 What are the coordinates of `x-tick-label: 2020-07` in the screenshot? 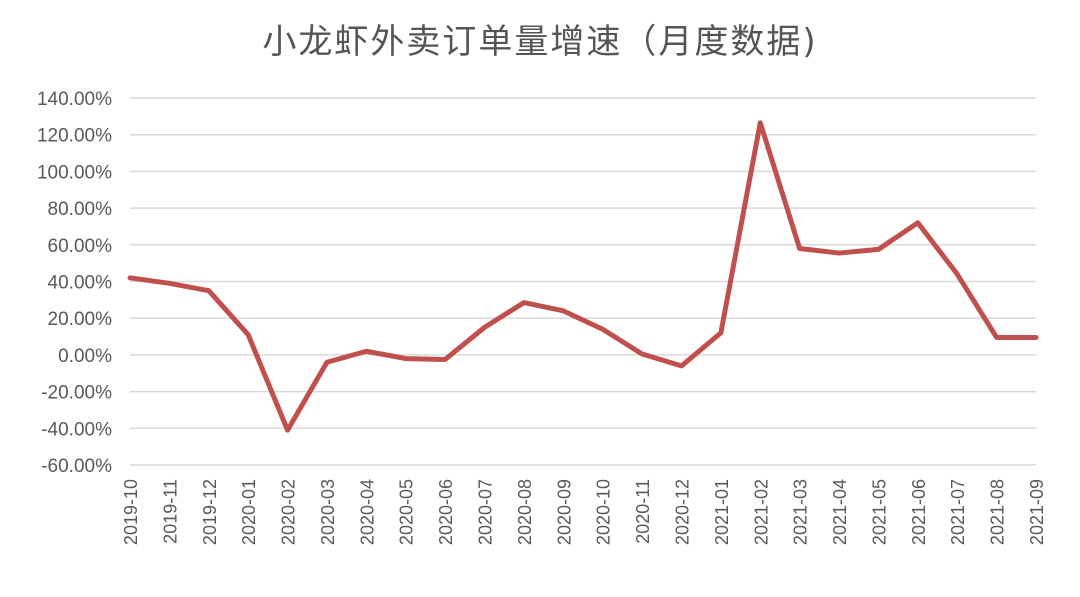 It's located at (486, 512).